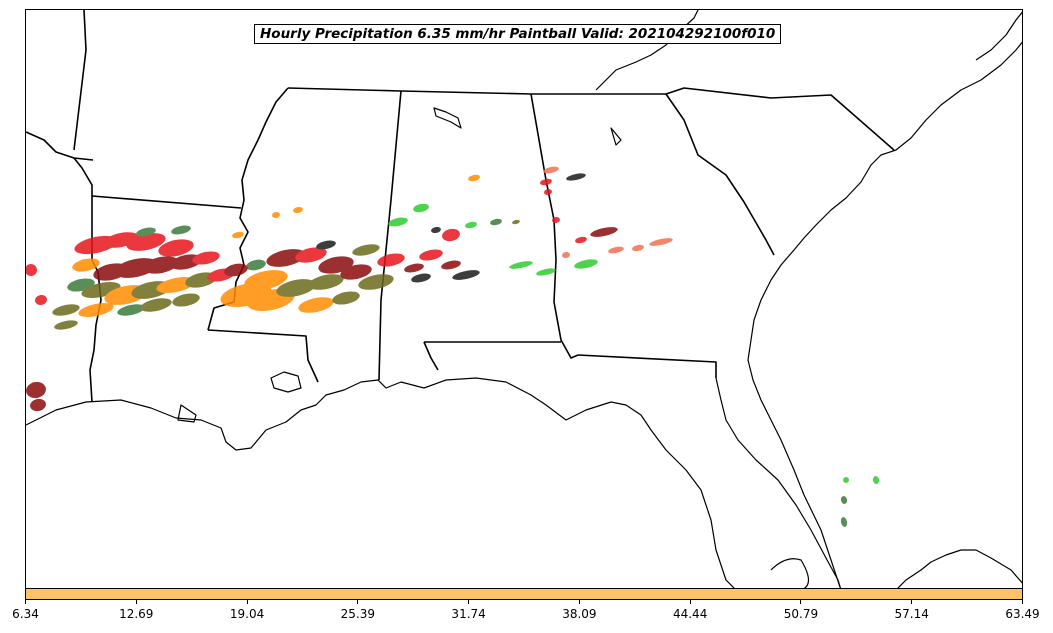 Image resolution: width=1053 pixels, height=633 pixels. Describe the element at coordinates (358, 614) in the screenshot. I see `colorbar-tick-label: 25.39` at that location.